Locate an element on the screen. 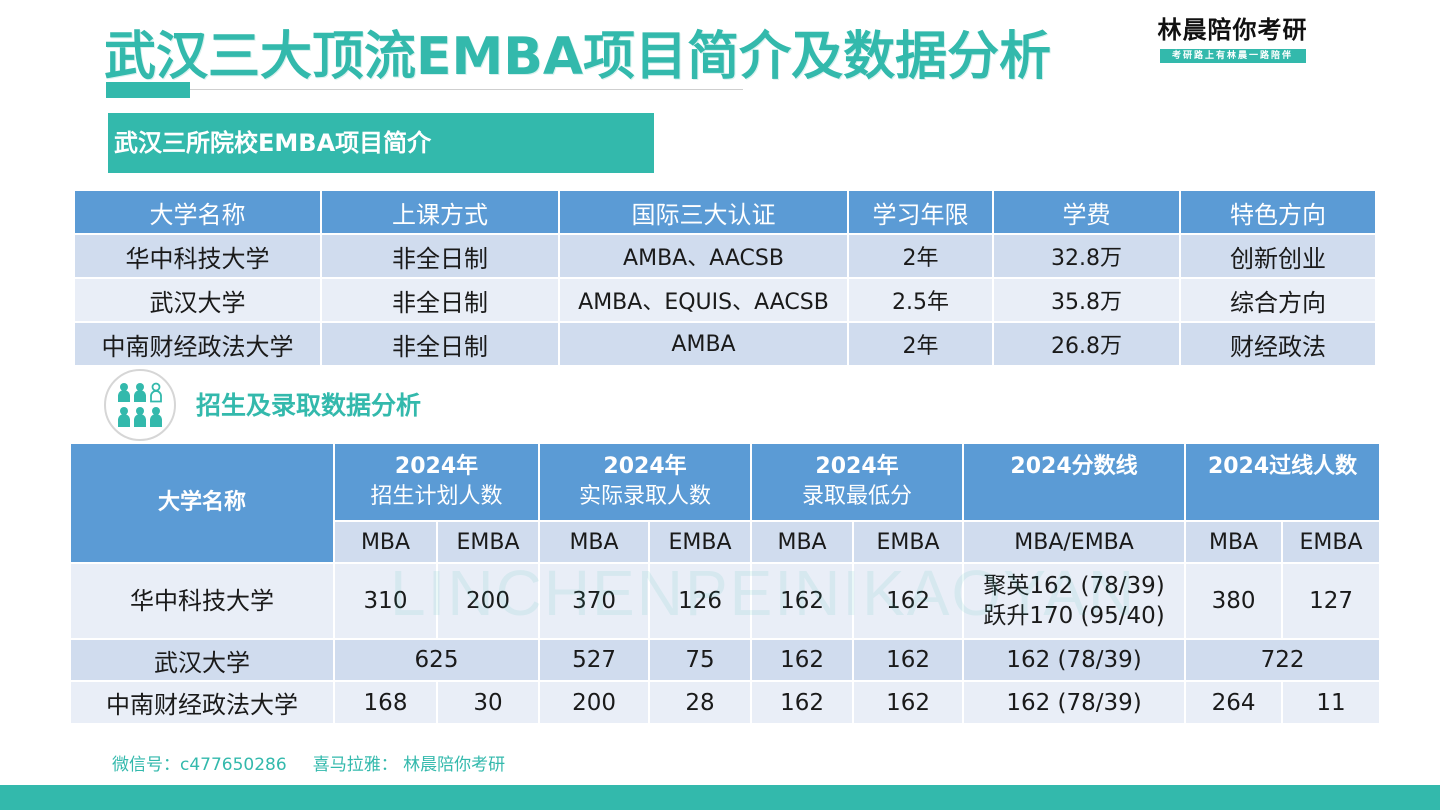  cell-duration: 2.5年 is located at coordinates (920, 300).